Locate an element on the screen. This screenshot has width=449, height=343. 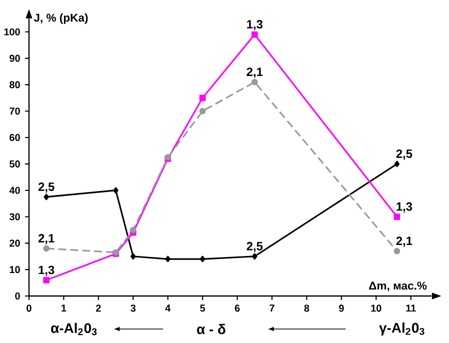
y-axis-title: J, % (pKa) is located at coordinates (61, 18).